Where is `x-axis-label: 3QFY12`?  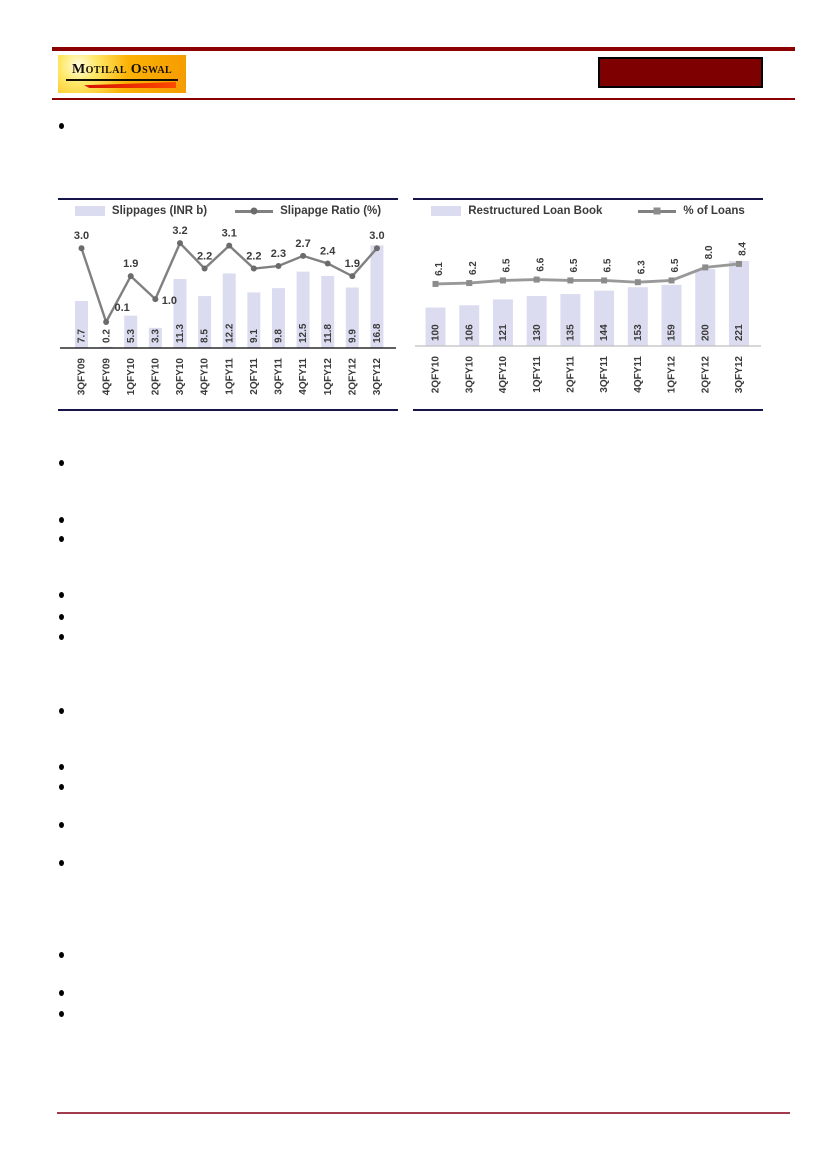 x-axis-label: 3QFY12 is located at coordinates (377, 377).